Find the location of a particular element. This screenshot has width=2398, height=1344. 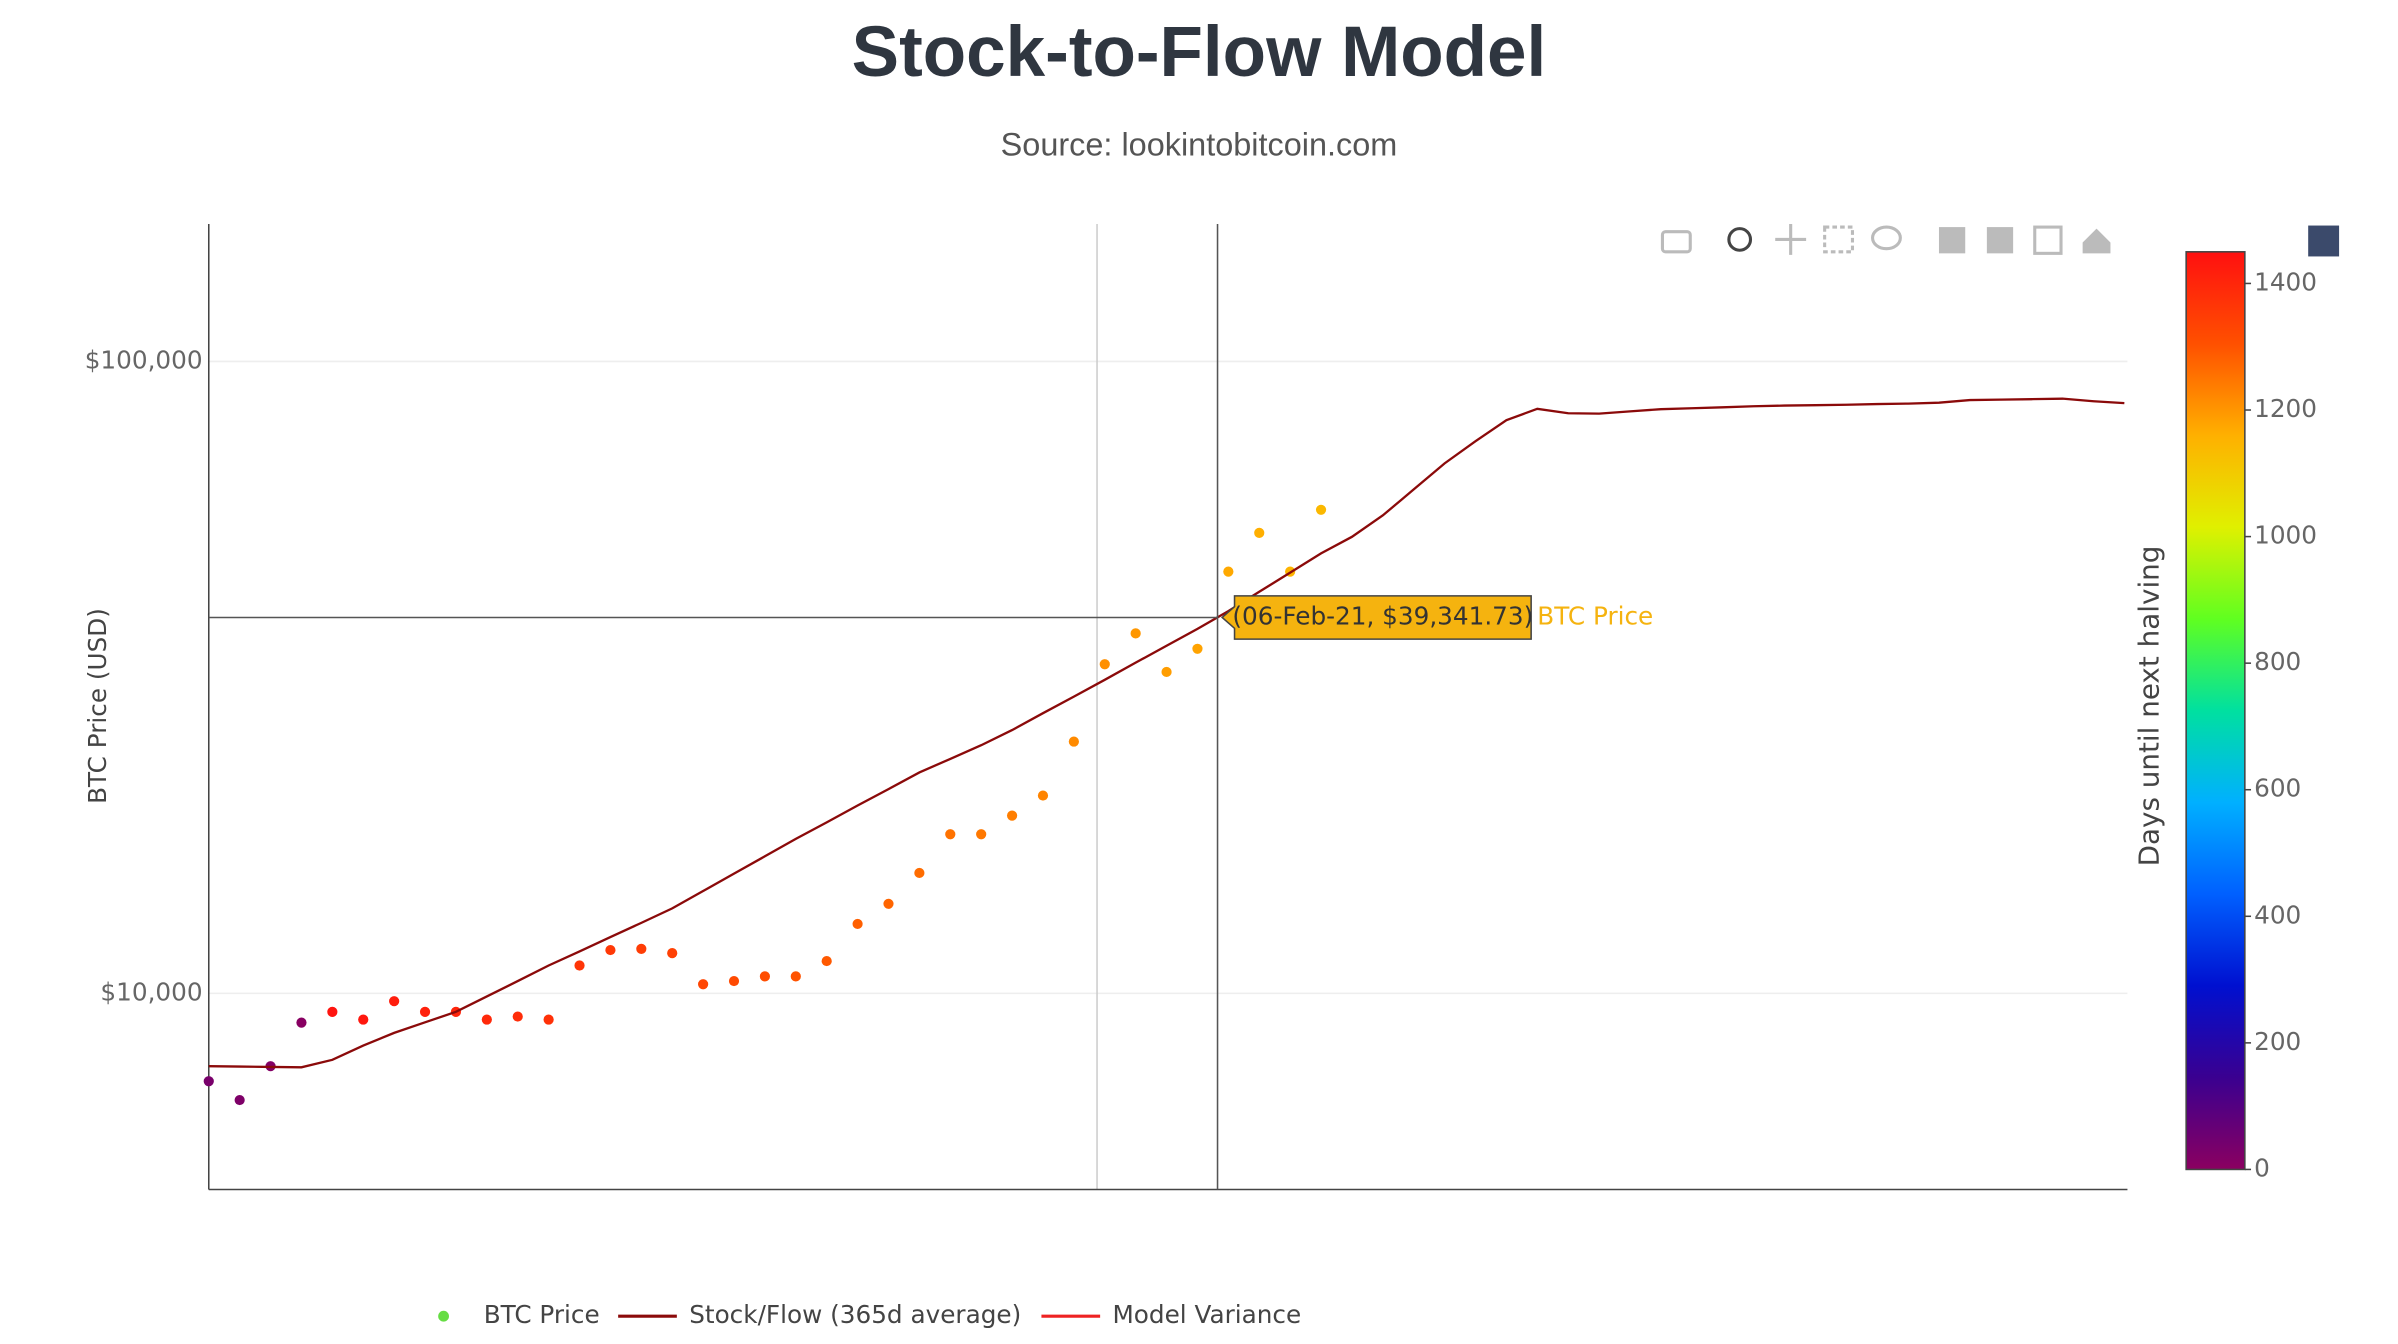

y-axis-label: BTC Price (USD) is located at coordinates (97, 706).